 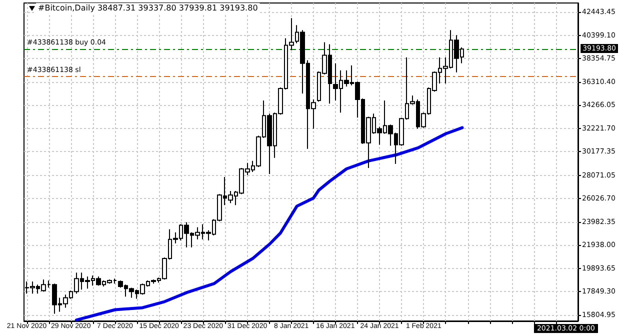 I want to click on chart-title: #Bitcoin,Daily 38487.31 39337.80 37939.81 39193.80, so click(x=148, y=8).